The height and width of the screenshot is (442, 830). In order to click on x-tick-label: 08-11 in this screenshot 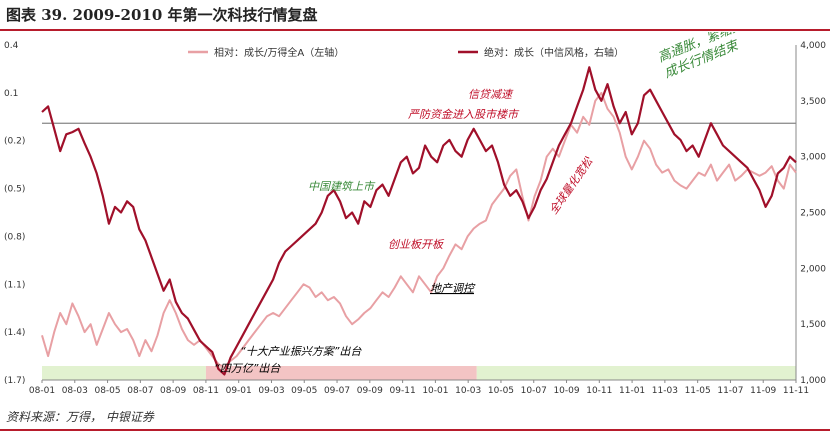, I will do `click(206, 391)`.